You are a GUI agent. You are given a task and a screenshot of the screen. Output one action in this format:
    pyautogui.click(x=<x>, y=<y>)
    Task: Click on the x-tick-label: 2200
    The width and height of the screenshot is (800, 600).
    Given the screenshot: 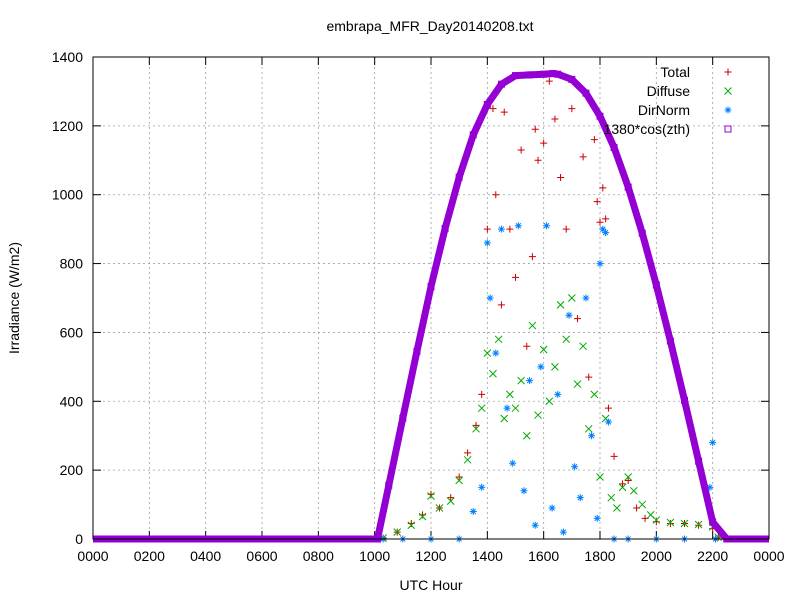 What is the action you would take?
    pyautogui.click(x=712, y=556)
    